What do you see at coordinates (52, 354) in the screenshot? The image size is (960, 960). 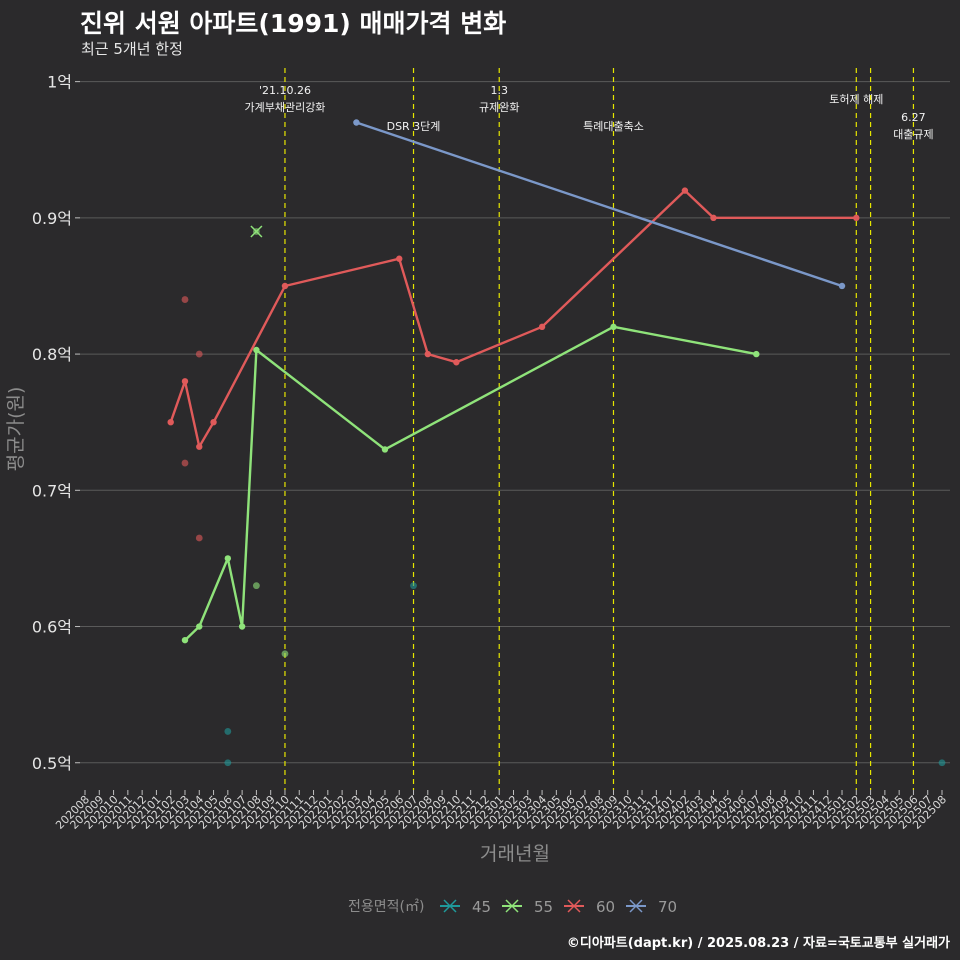 I see `y-tick-label: 0.8억` at bounding box center [52, 354].